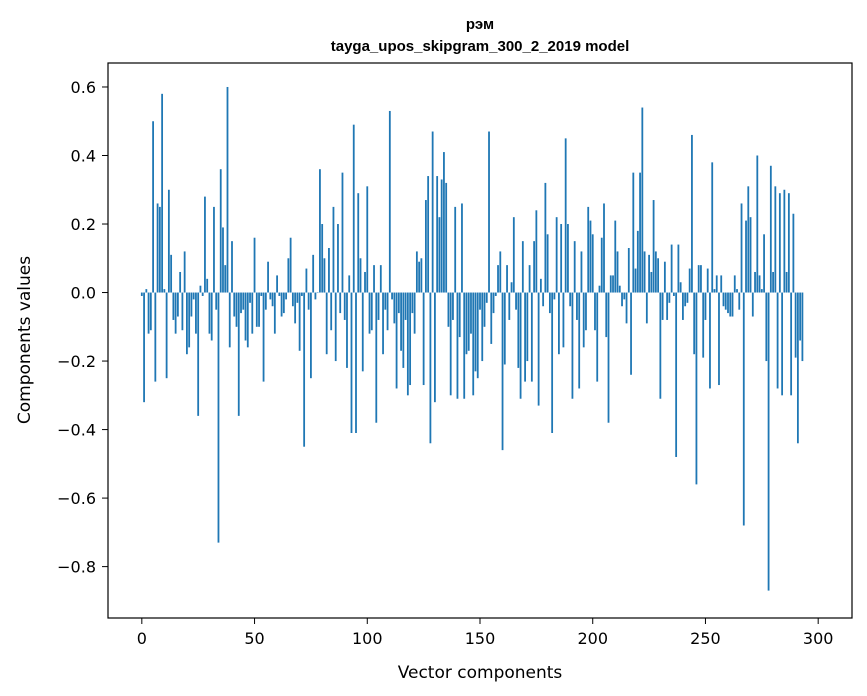 This screenshot has width=867, height=696. Describe the element at coordinates (76, 498) in the screenshot. I see `y-tick-label: −0.6` at that location.